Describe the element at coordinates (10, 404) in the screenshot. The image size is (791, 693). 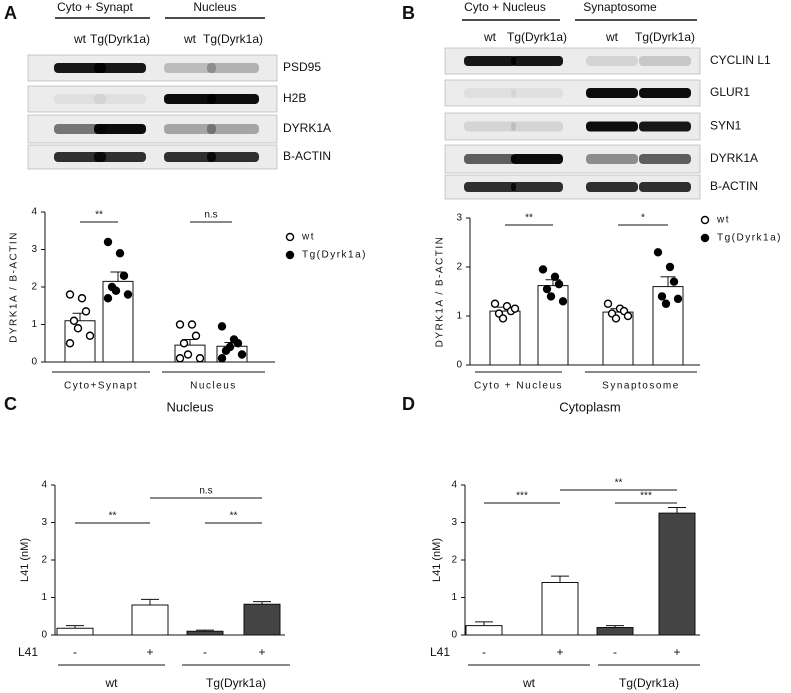
I see `panel-letter: C` at that location.